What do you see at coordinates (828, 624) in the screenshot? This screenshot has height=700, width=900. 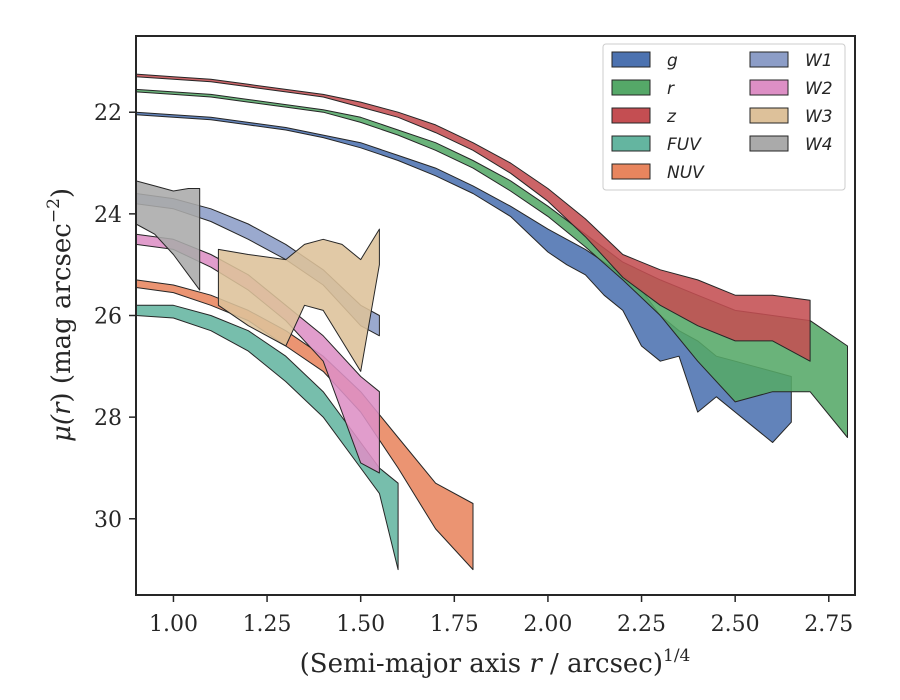 I see `x-tick-label: 2.75` at bounding box center [828, 624].